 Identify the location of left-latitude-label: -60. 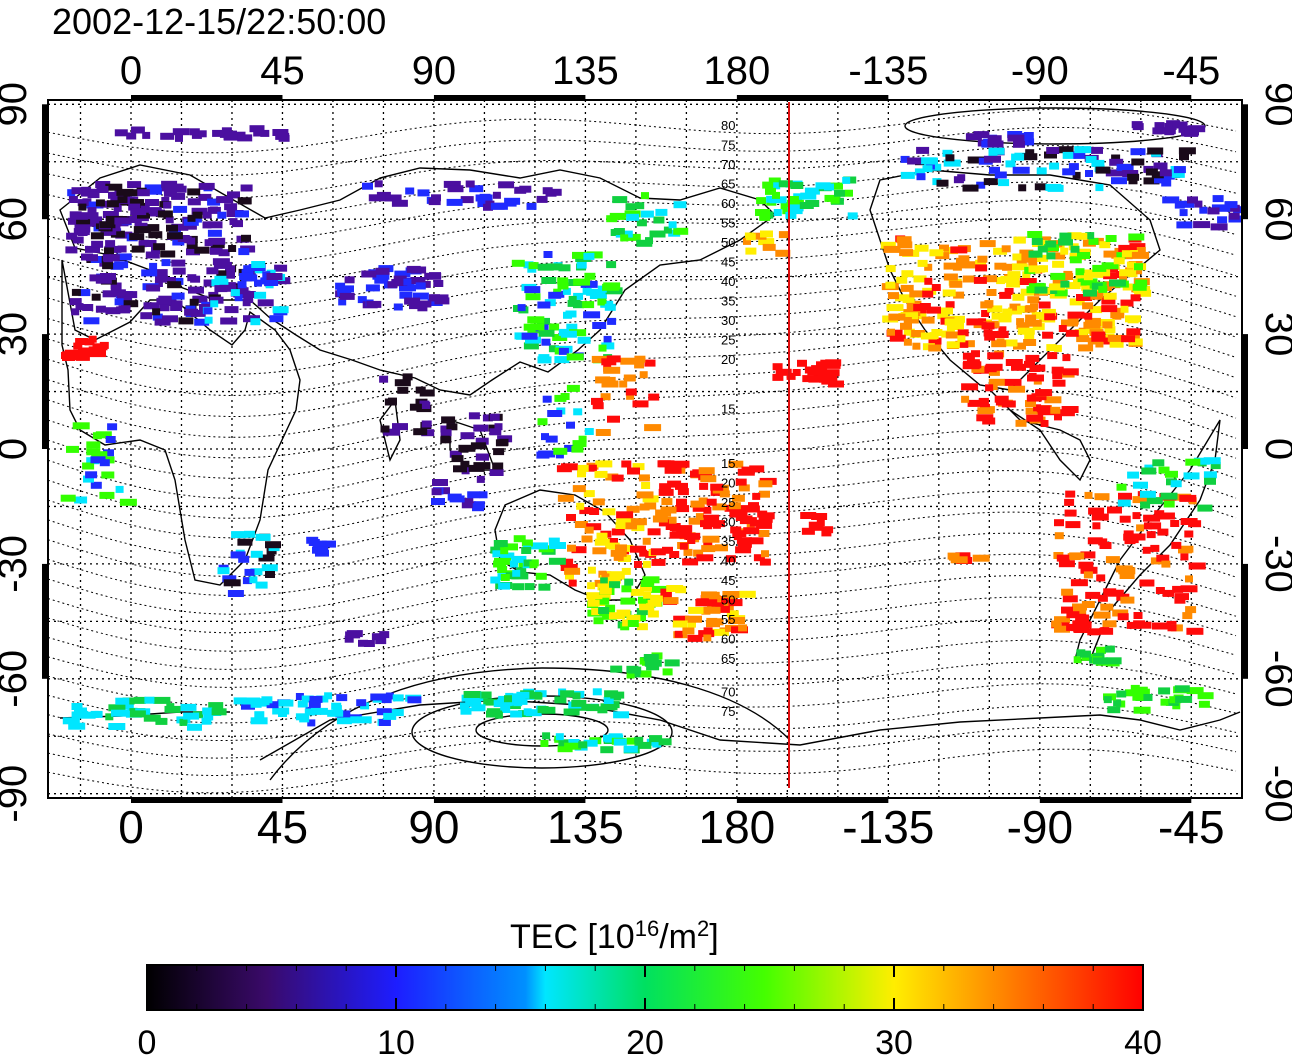
(17, 679).